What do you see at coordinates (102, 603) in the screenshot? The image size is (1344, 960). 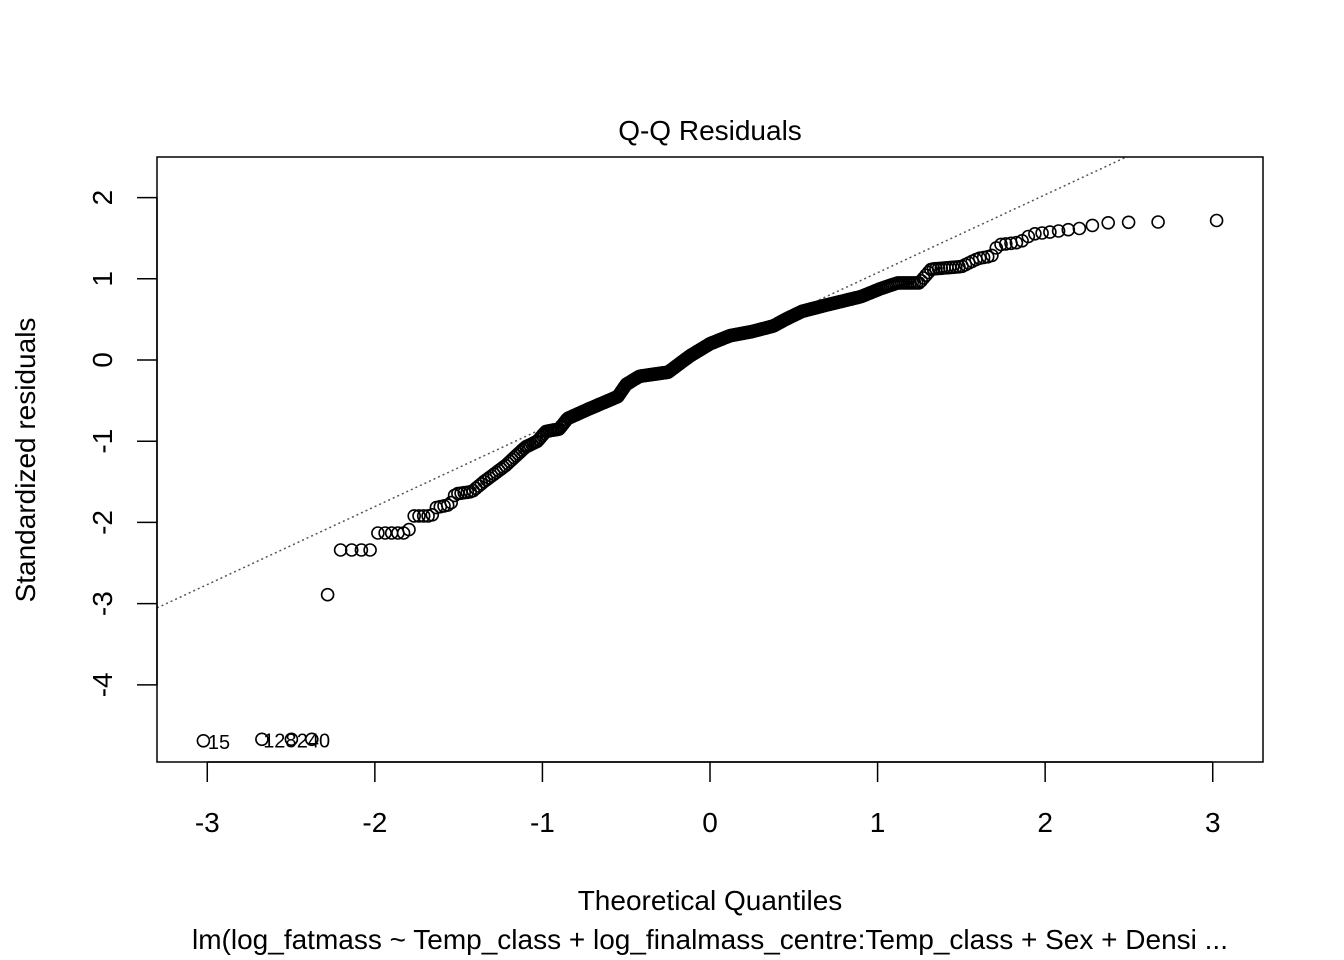 I see `y-tick-label: -3` at bounding box center [102, 603].